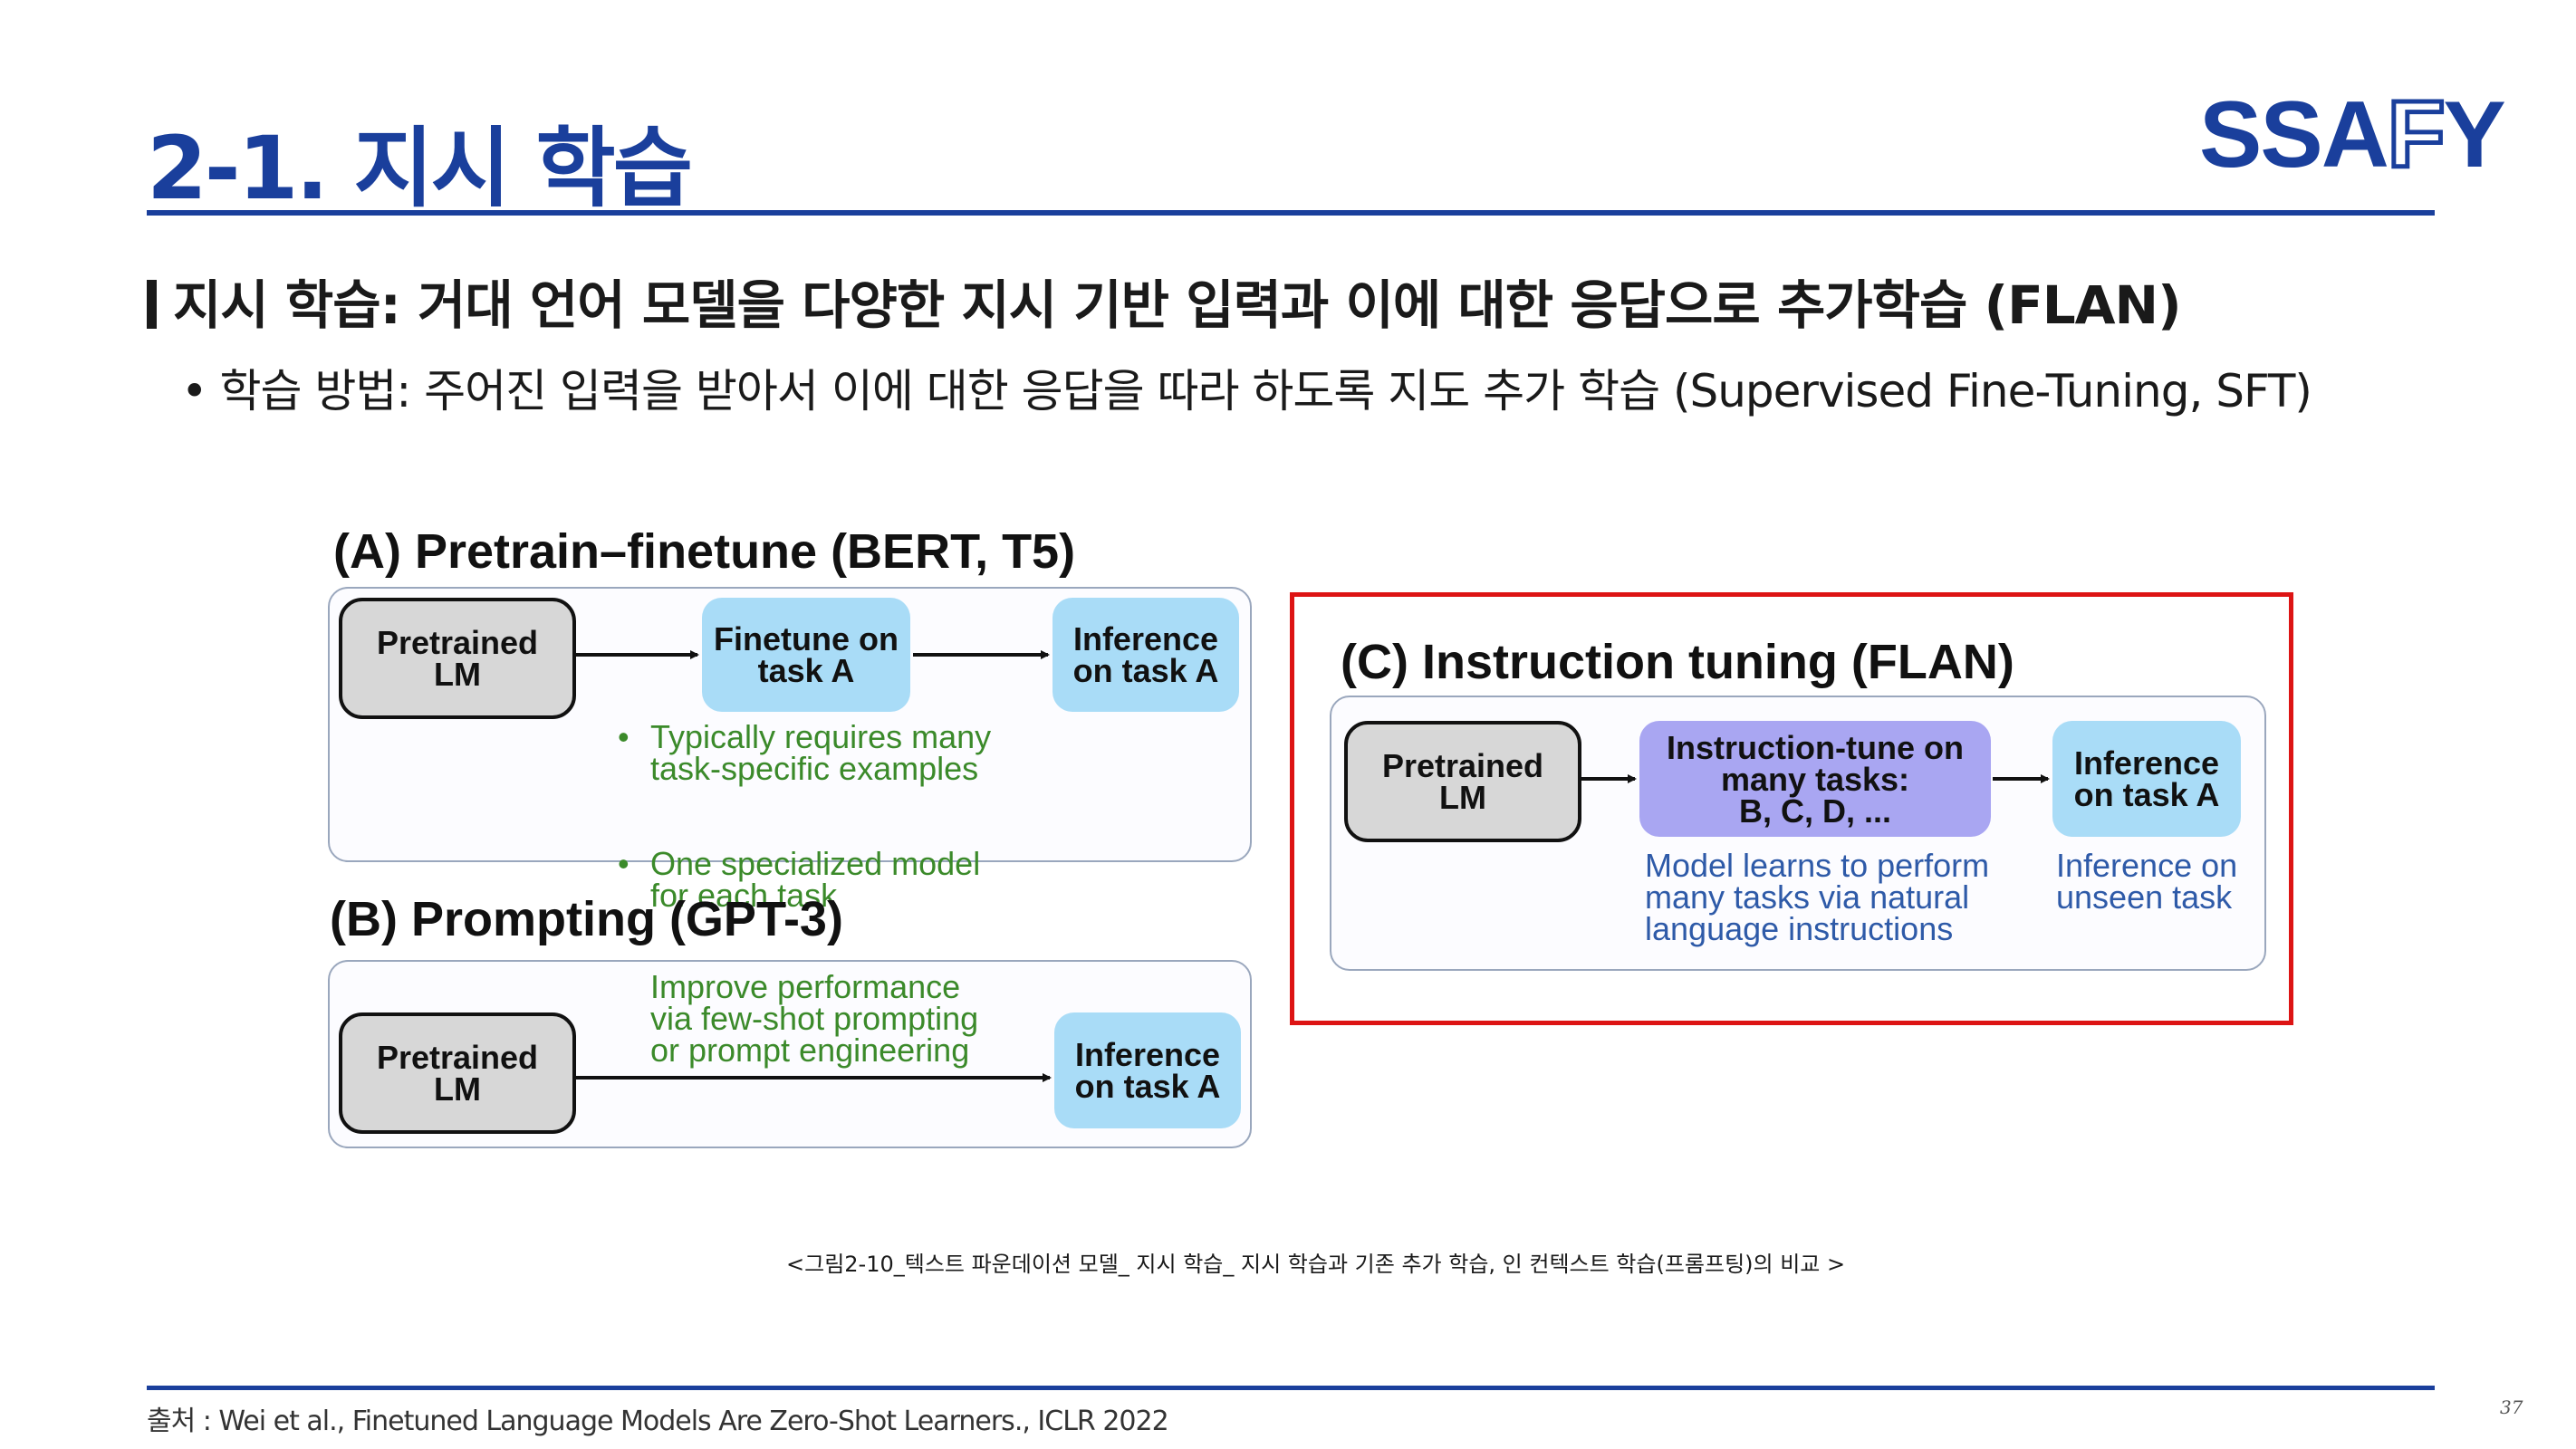 This screenshot has height=1449, width=2576. I want to click on panel-b-pretrained-box: Pretrained LM, so click(457, 1073).